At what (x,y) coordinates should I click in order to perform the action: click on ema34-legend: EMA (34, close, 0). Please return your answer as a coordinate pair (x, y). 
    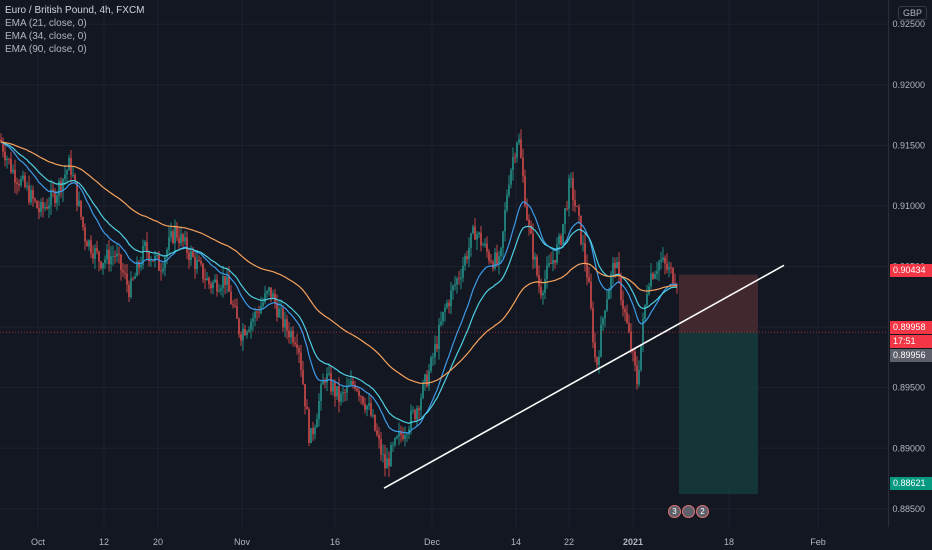
    Looking at the image, I should click on (46, 36).